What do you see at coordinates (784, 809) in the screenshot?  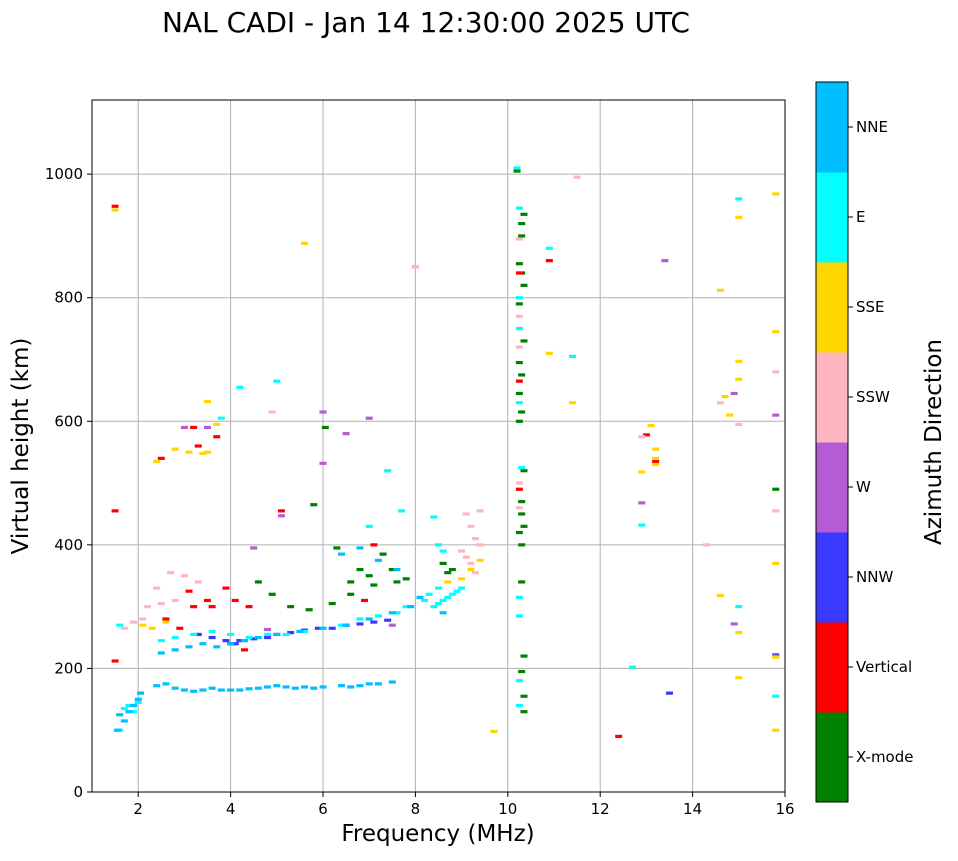 I see `x-tick-label: 16` at bounding box center [784, 809].